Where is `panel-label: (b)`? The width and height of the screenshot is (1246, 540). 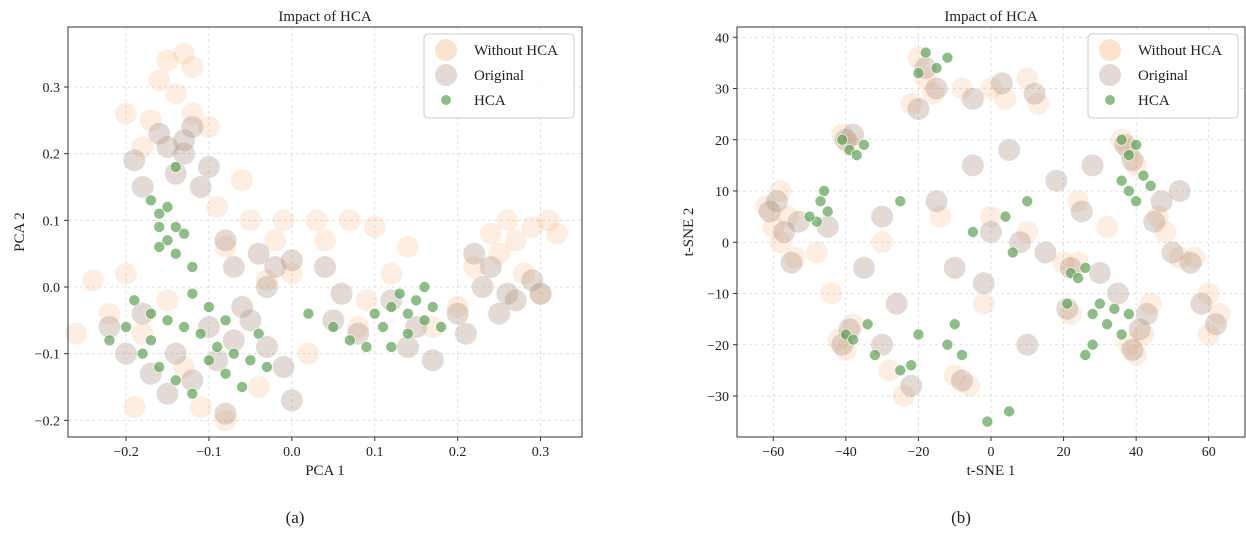
panel-label: (b) is located at coordinates (961, 517).